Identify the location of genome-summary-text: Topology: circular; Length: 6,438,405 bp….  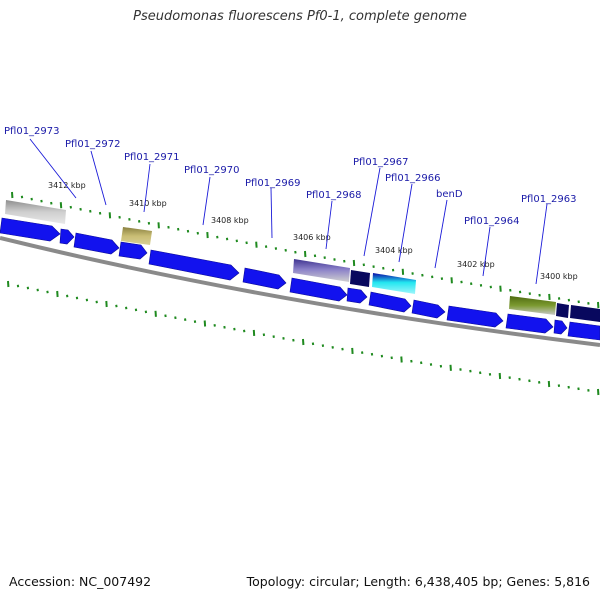
(418, 581).